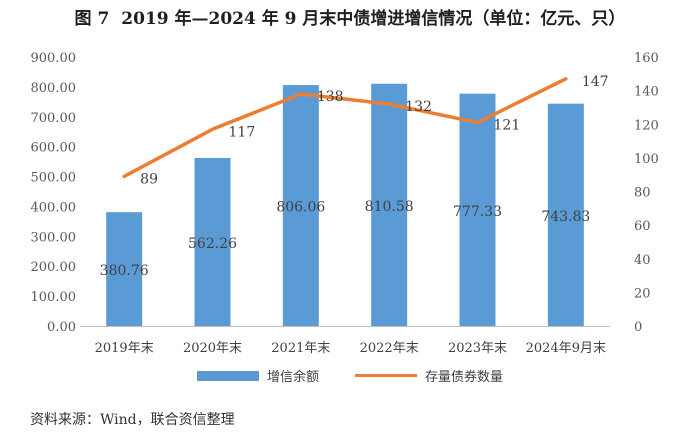 The width and height of the screenshot is (700, 433). I want to click on y-right-tick-label: 20, so click(642, 293).